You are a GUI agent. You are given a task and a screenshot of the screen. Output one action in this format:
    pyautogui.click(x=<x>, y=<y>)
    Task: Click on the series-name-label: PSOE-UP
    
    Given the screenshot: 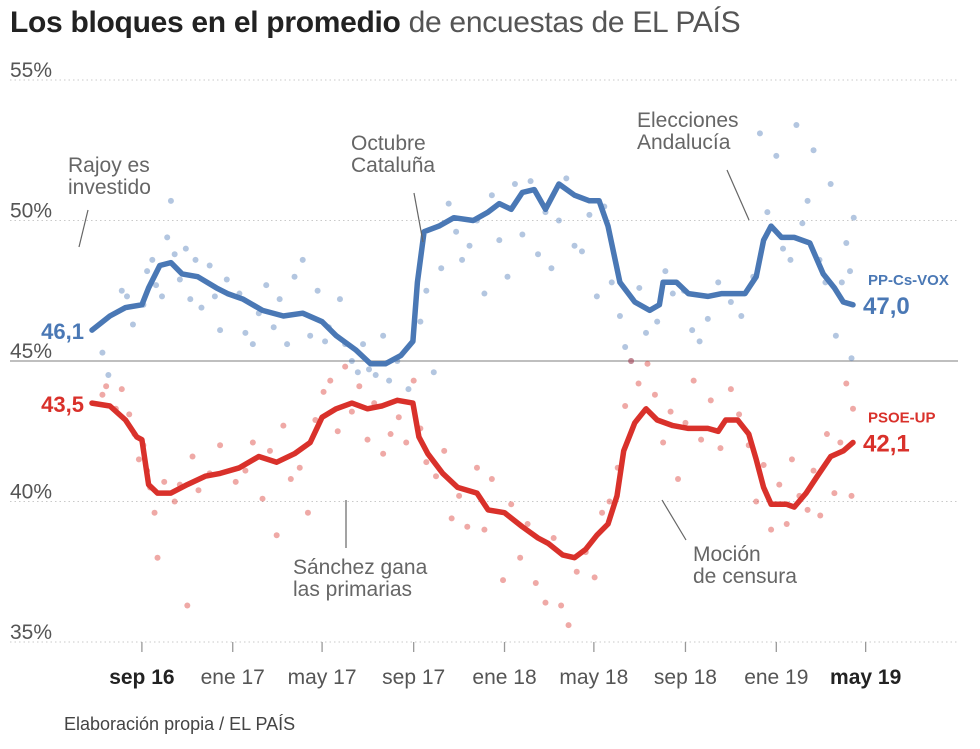 What is the action you would take?
    pyautogui.click(x=902, y=417)
    